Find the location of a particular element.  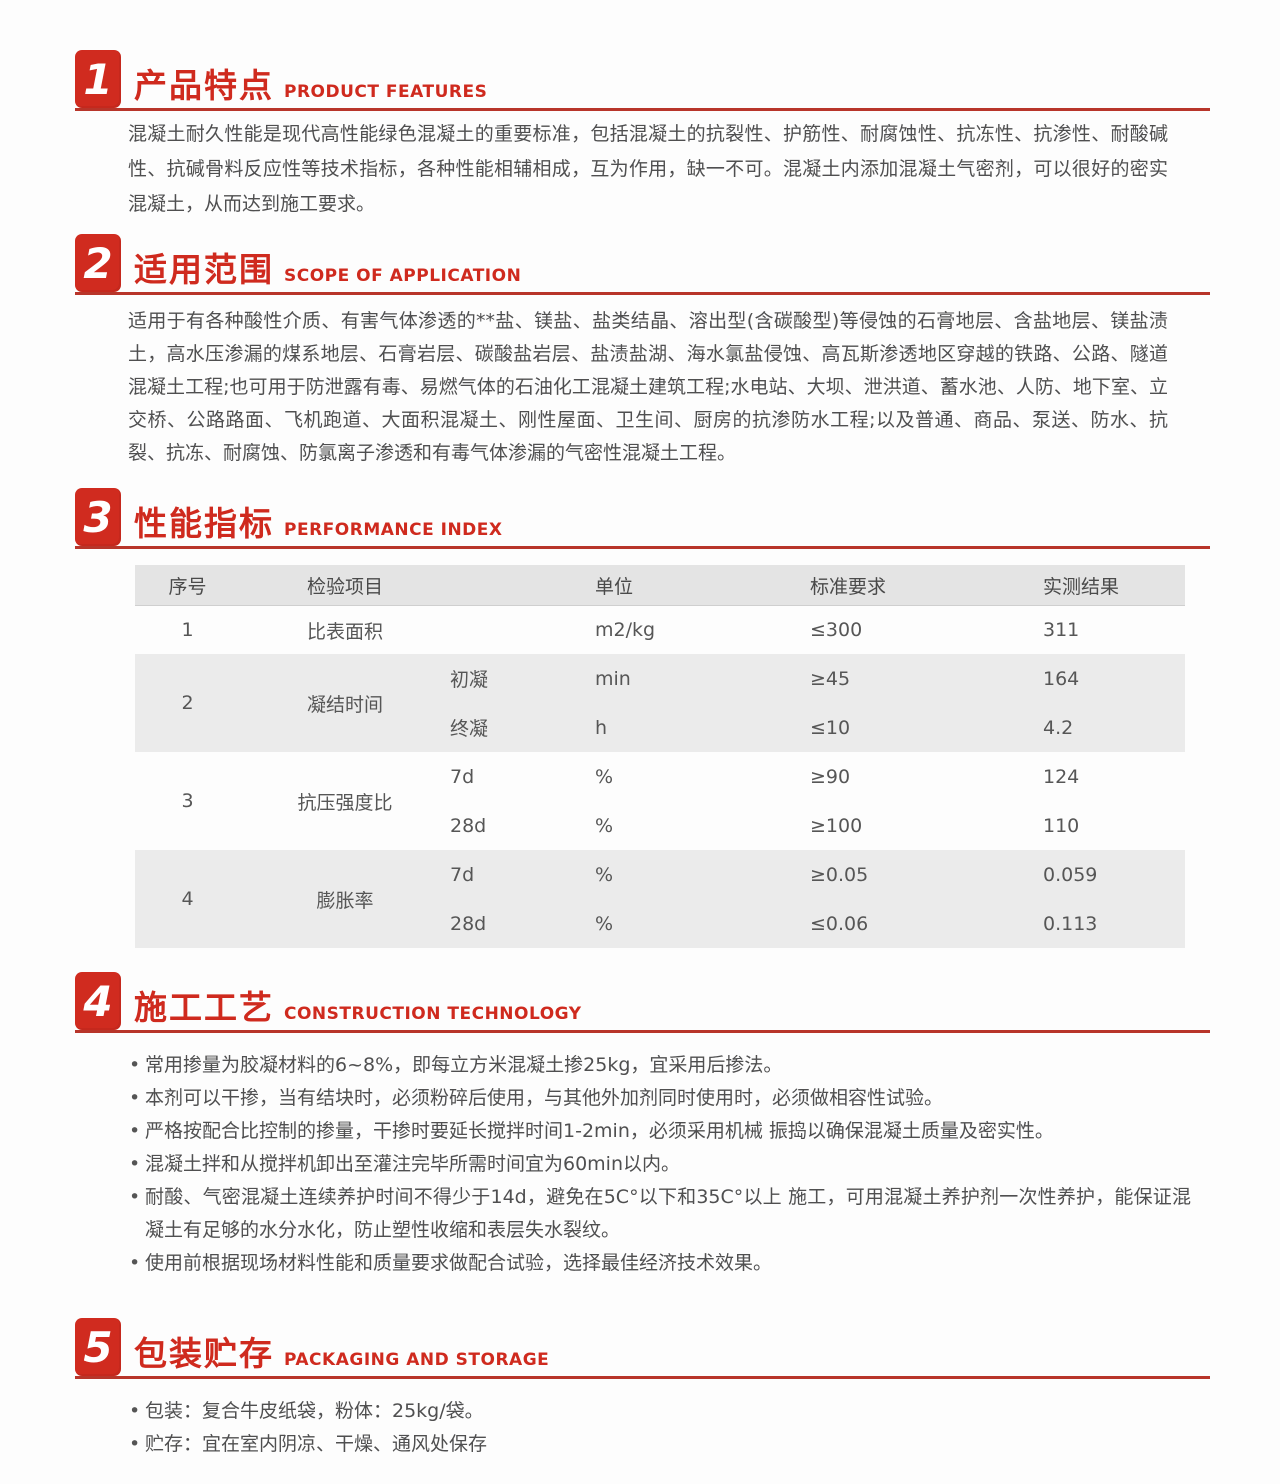

cell-standard: ≤10 is located at coordinates (830, 727).